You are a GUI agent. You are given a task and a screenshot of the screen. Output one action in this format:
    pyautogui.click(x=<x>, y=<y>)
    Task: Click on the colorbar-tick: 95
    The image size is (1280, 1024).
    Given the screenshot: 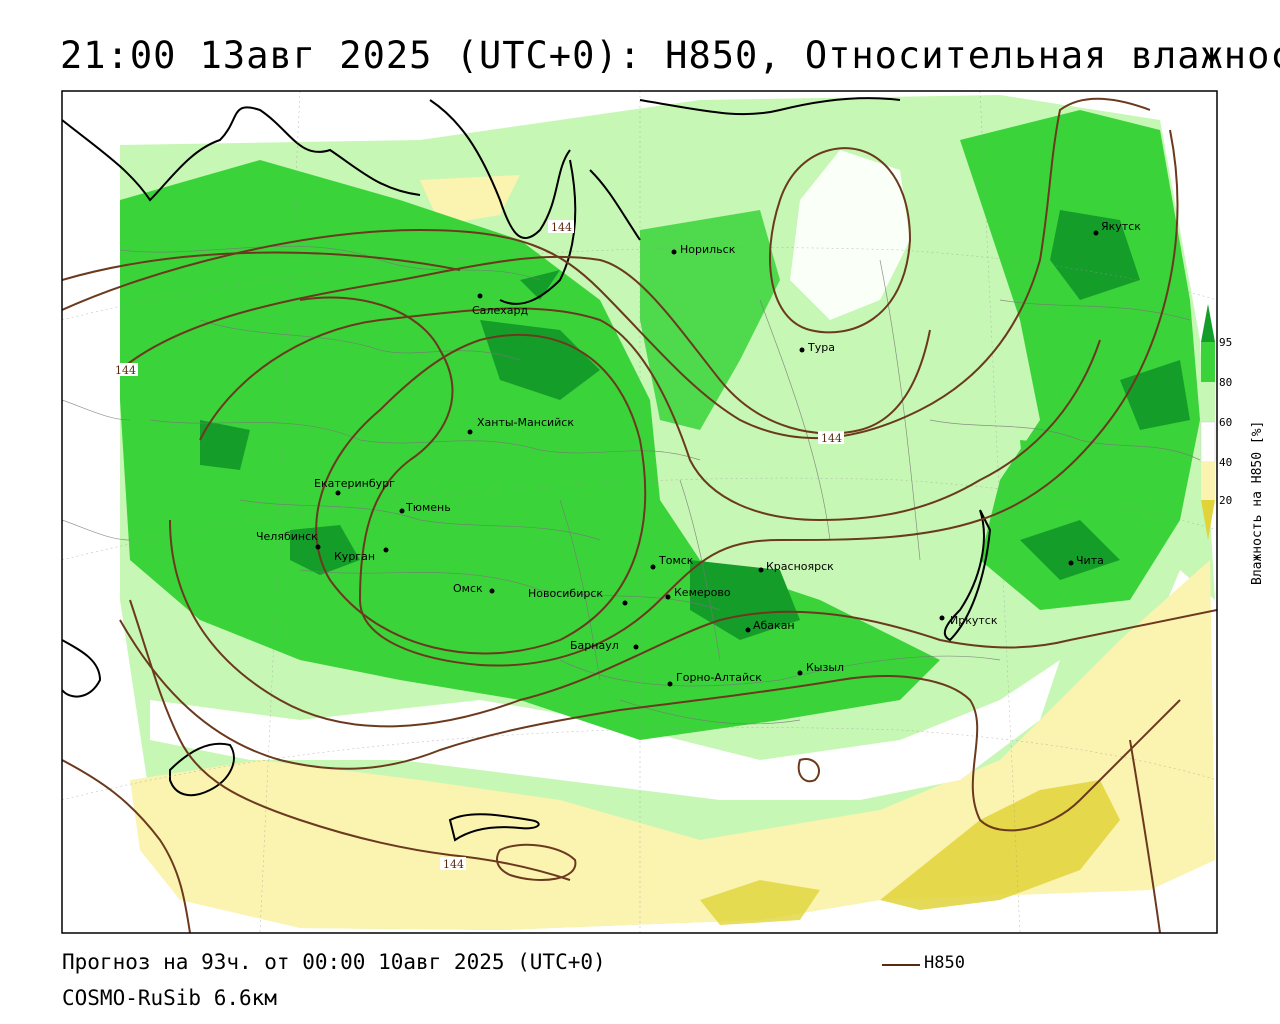 What is the action you would take?
    pyautogui.click(x=1225, y=342)
    